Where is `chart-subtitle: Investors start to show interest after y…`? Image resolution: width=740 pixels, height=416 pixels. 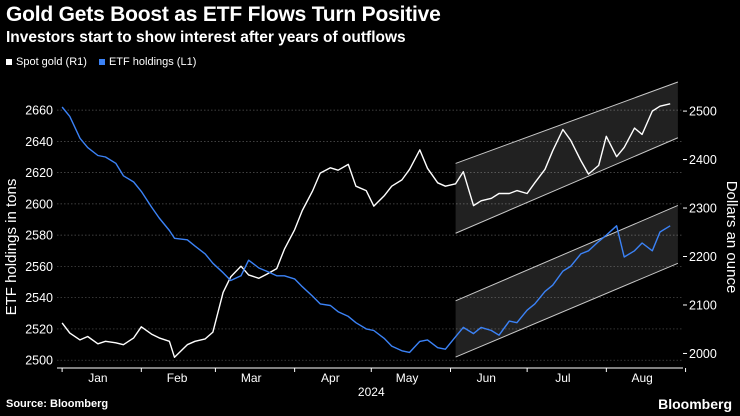 chart-subtitle: Investors start to show interest after y… is located at coordinates (206, 37).